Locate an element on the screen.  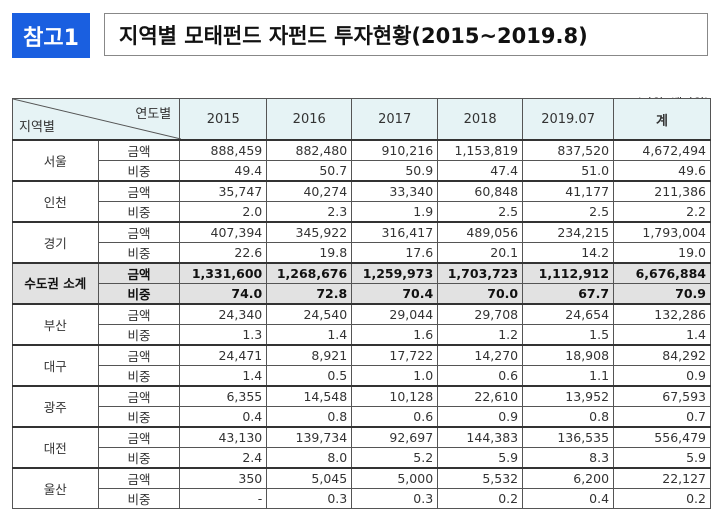
page-title: 지역별 모태펀드 자펀드 투자현황(2015~2019.8) is located at coordinates (406, 34).